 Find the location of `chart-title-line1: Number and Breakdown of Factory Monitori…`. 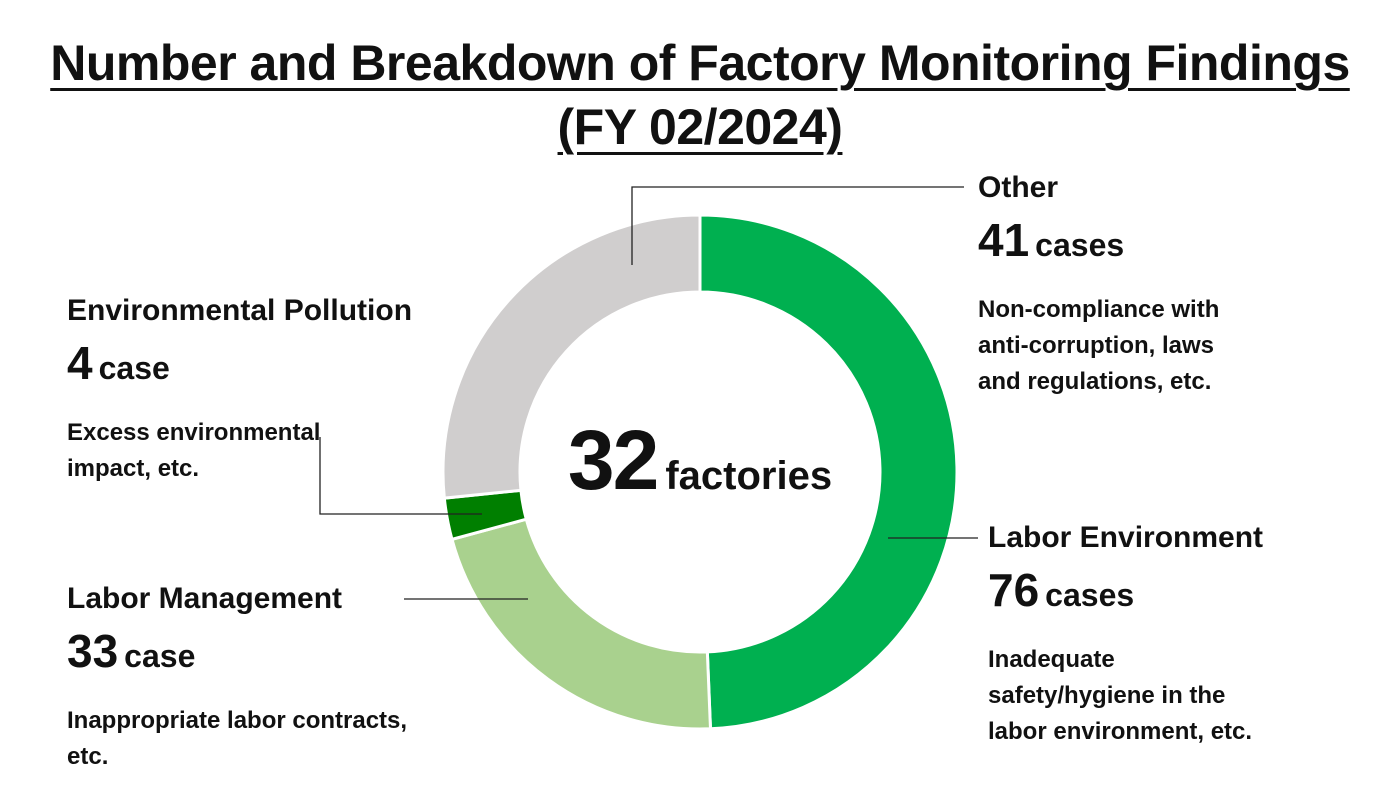

chart-title-line1: Number and Breakdown of Factory Monitori… is located at coordinates (700, 63).